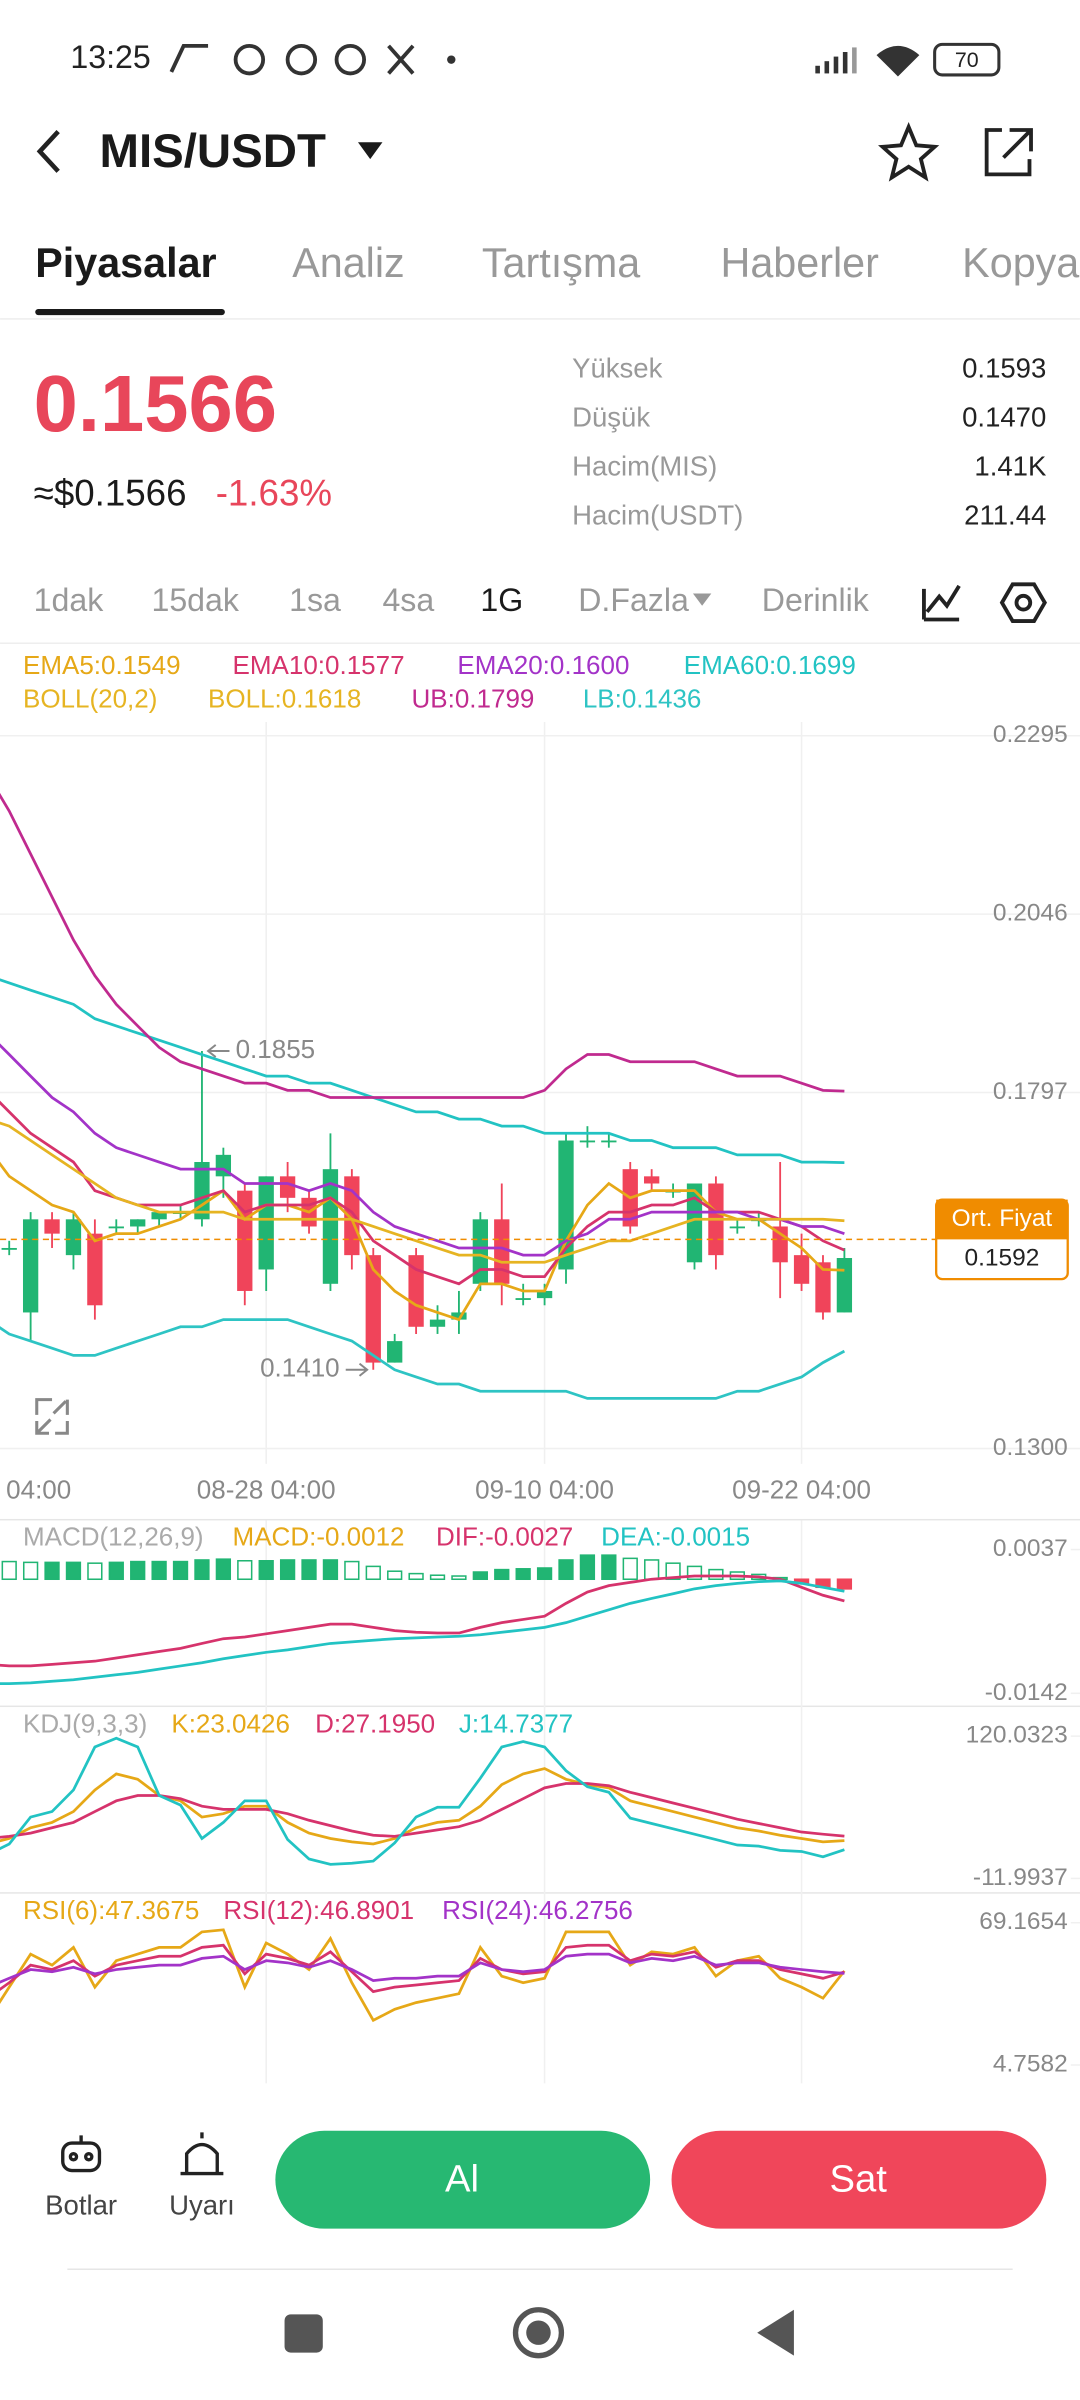 The height and width of the screenshot is (2400, 1080). Describe the element at coordinates (125, 263) in the screenshot. I see `tab: Piyasalar` at that location.